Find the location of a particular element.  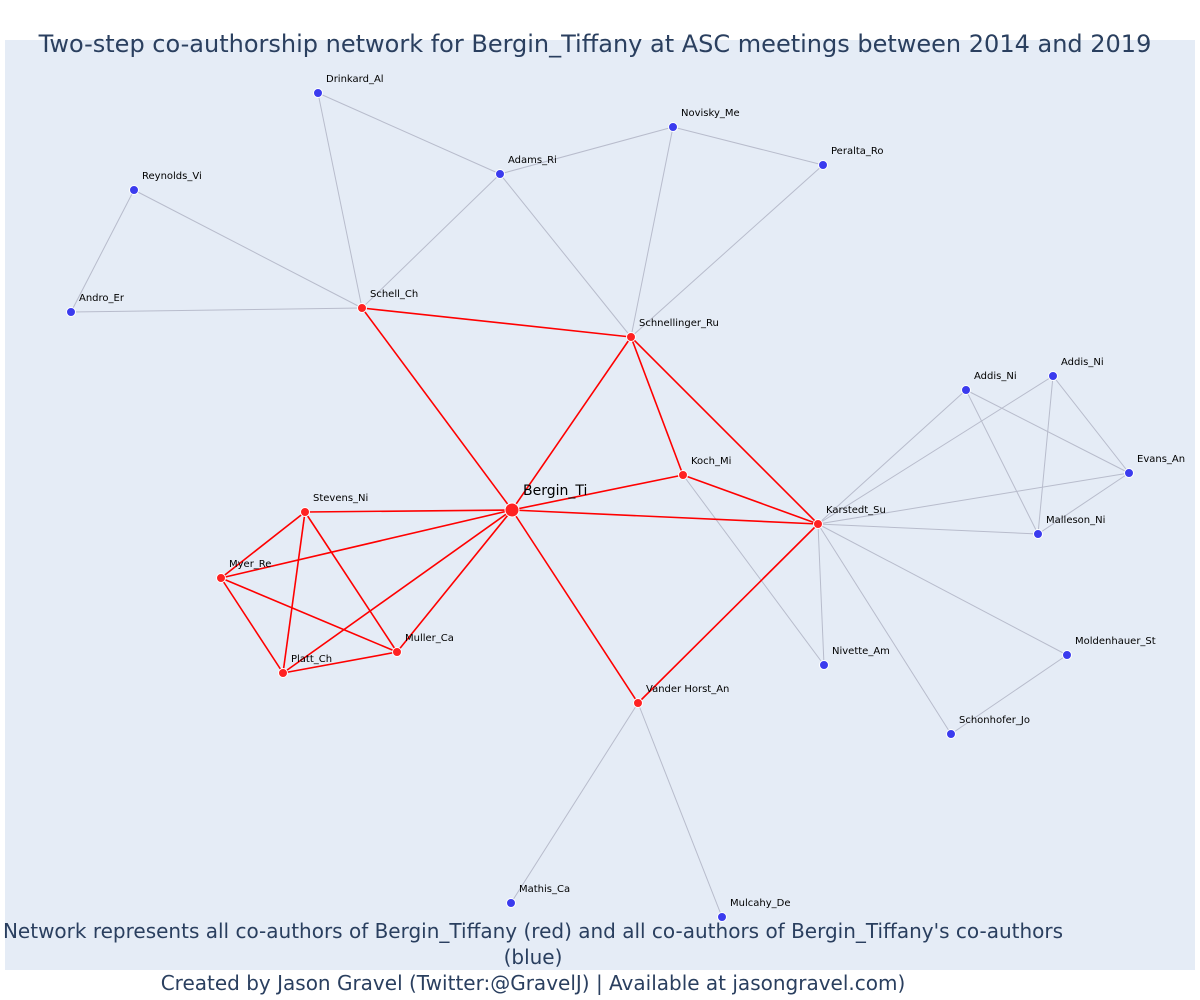

edge-vanderhorst-karstedt is located at coordinates (728, 613).